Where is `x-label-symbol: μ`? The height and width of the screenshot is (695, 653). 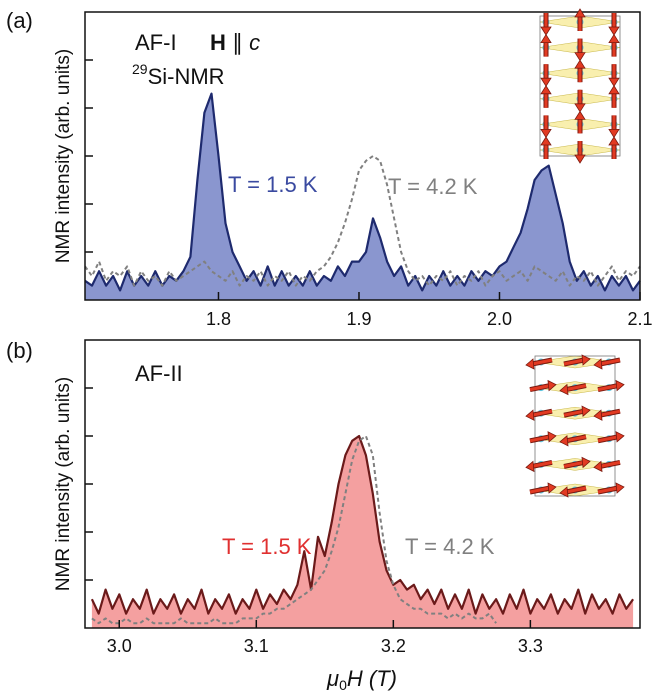 x-label-symbol: μ is located at coordinates (332, 678).